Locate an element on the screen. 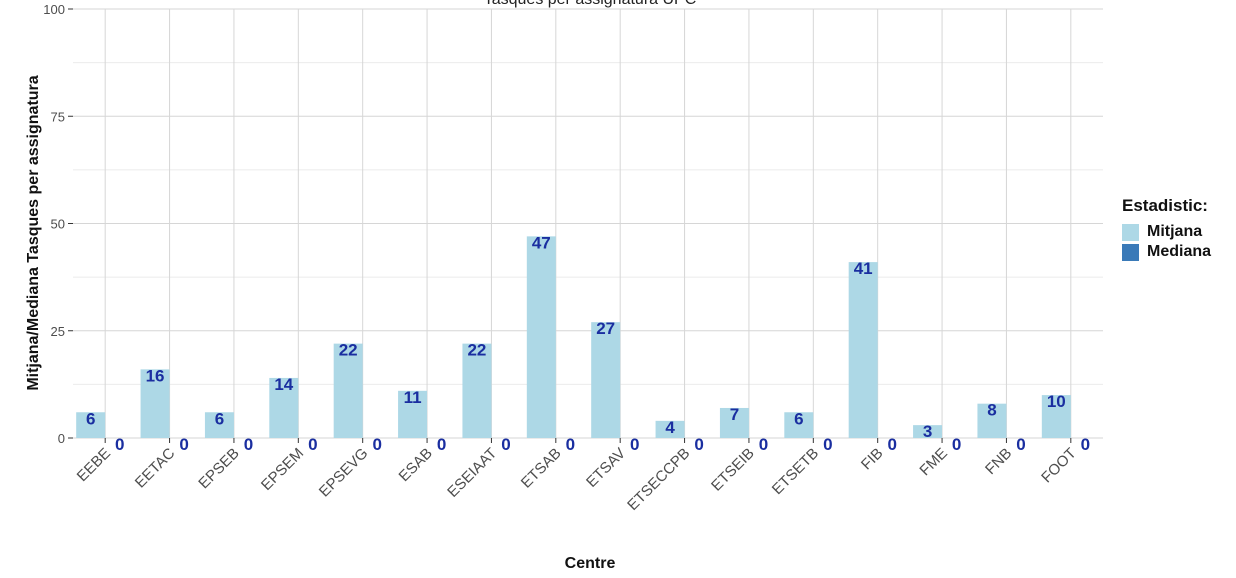 This screenshot has width=1236, height=578. legend-label-mediana: Mediana is located at coordinates (1179, 251).